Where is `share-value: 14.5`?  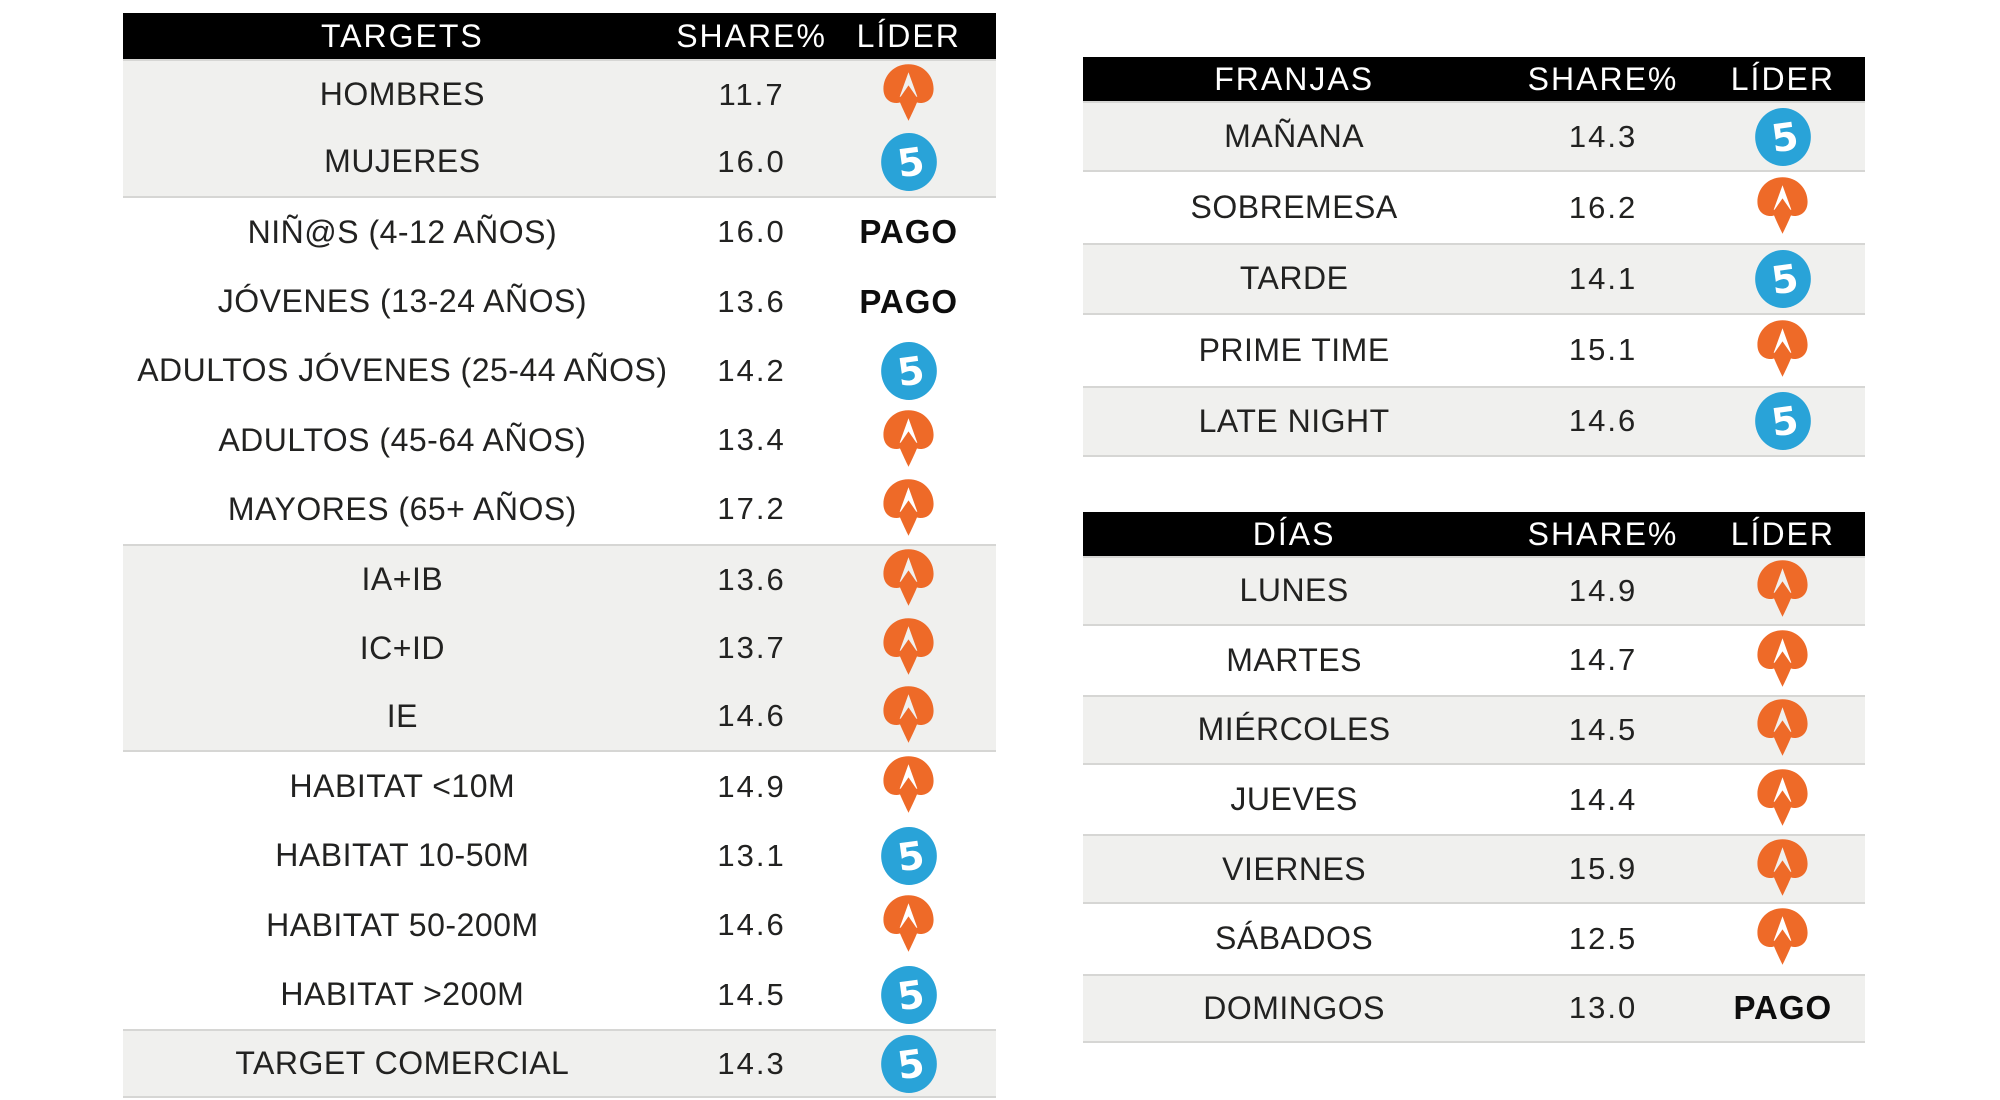
share-value: 14.5 is located at coordinates (751, 994).